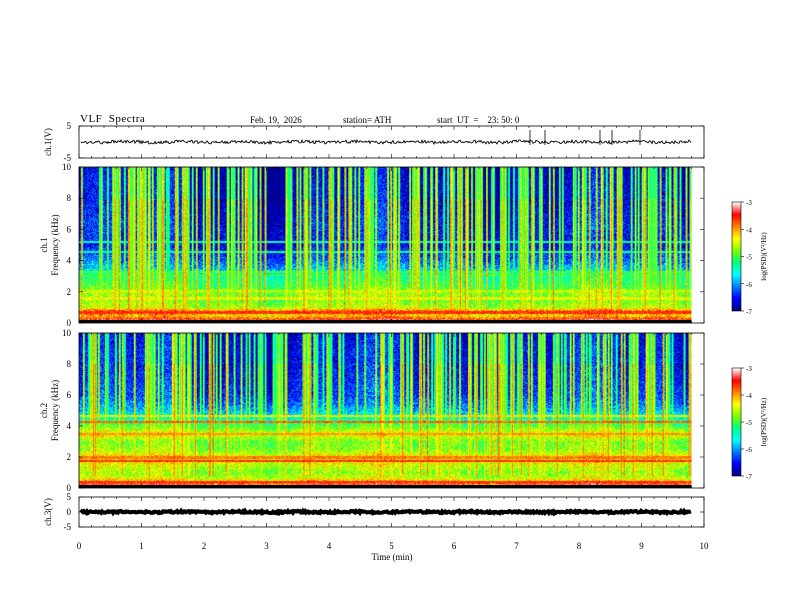 This screenshot has width=792, height=612. I want to click on x-tick-label: 9, so click(641, 546).